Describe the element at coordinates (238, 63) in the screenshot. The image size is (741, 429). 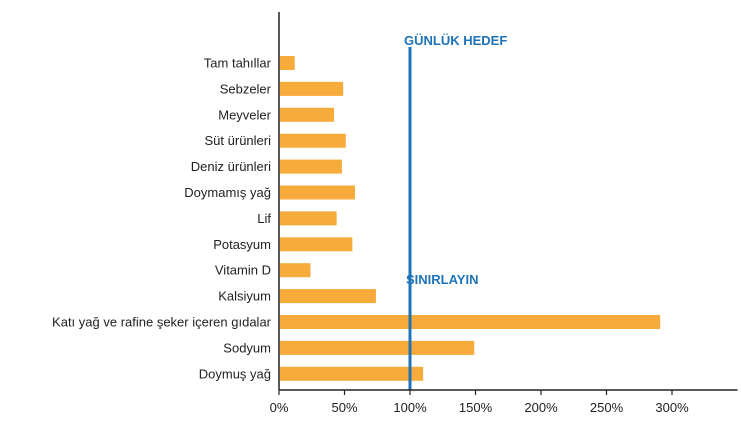
I see `category-label: Tam tahıllar` at that location.